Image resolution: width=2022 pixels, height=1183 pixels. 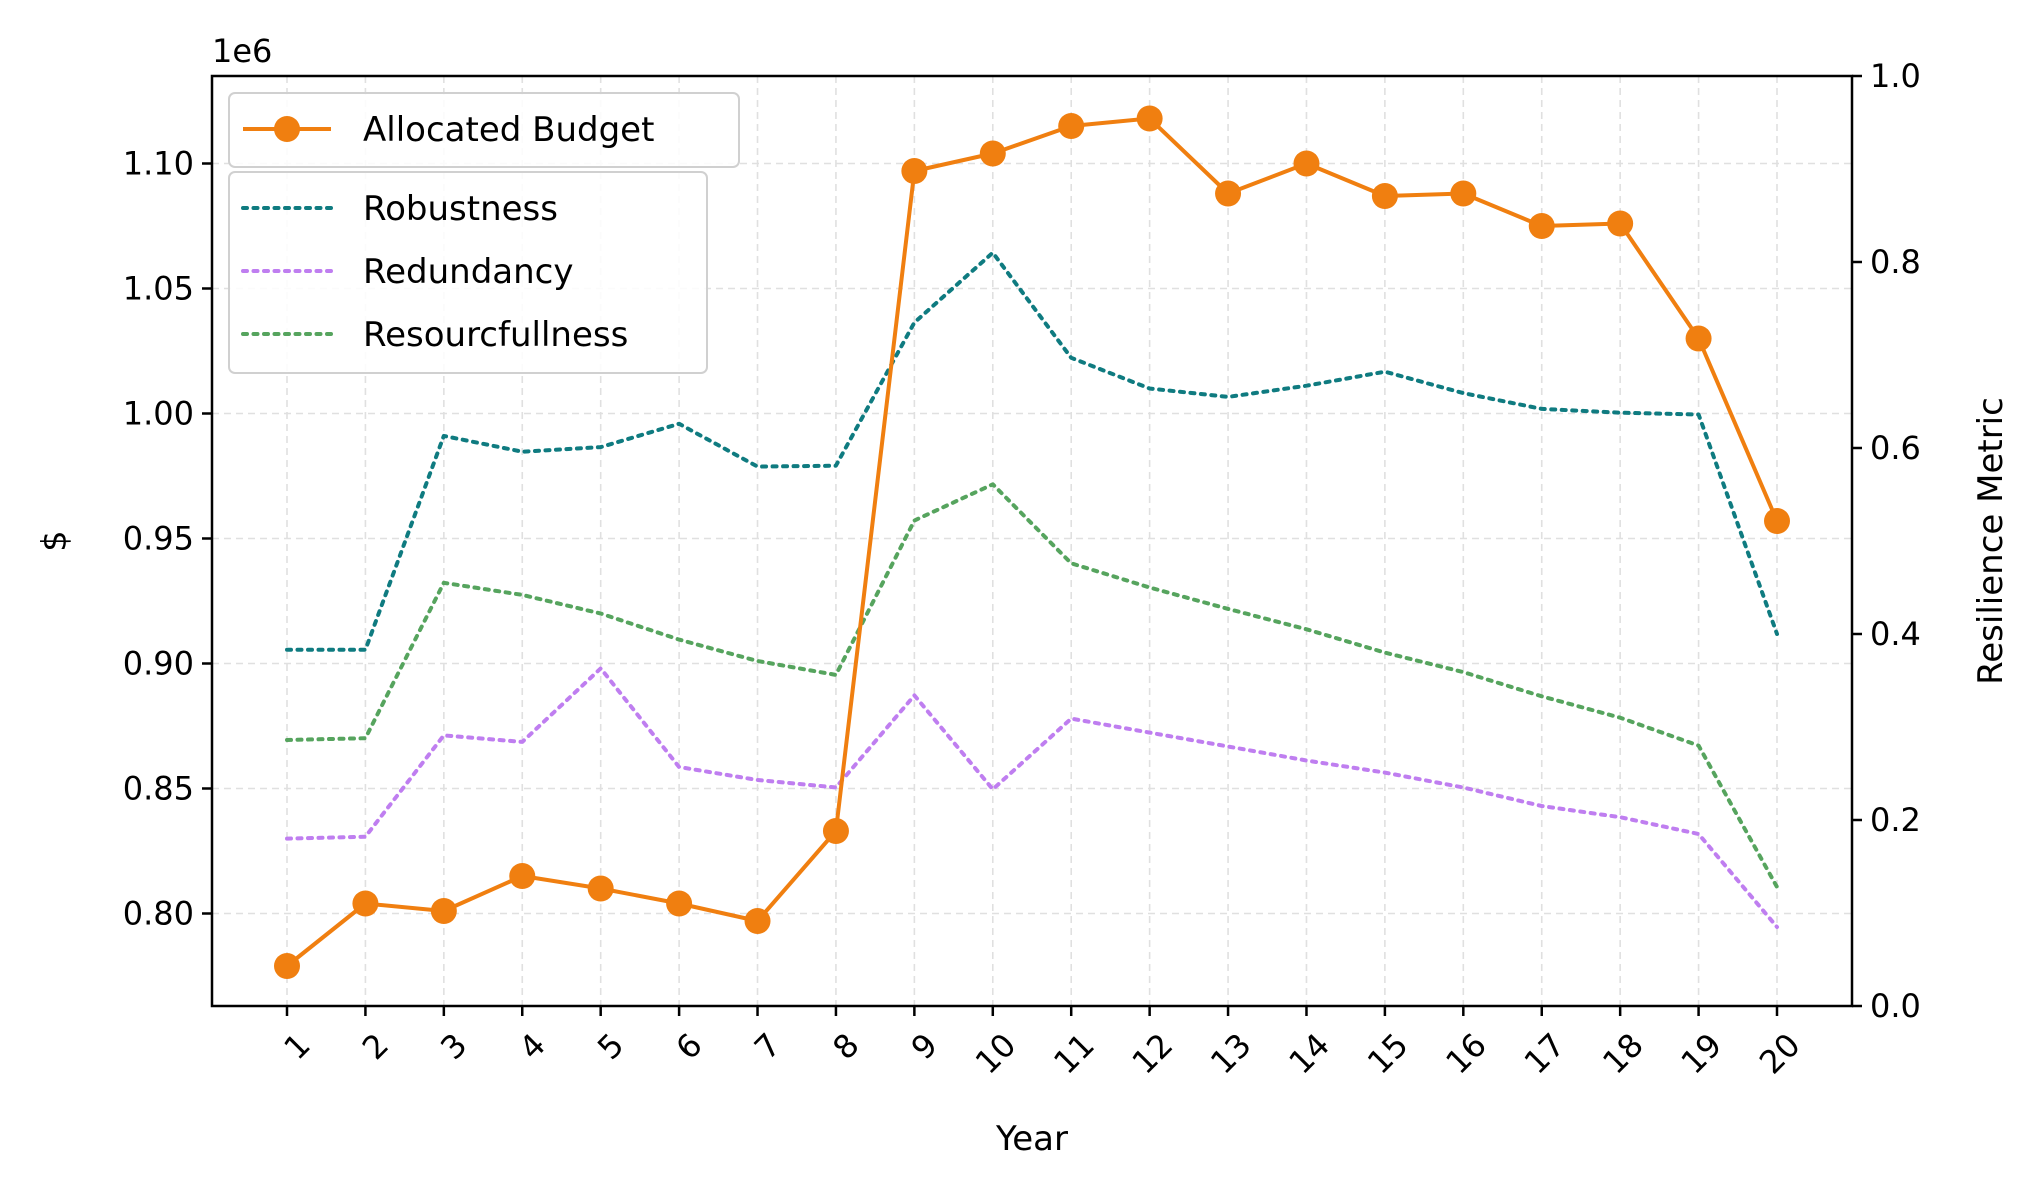 I want to click on legend-metrics: Robustness Redundancy Resourcfullness, so click(x=468, y=272).